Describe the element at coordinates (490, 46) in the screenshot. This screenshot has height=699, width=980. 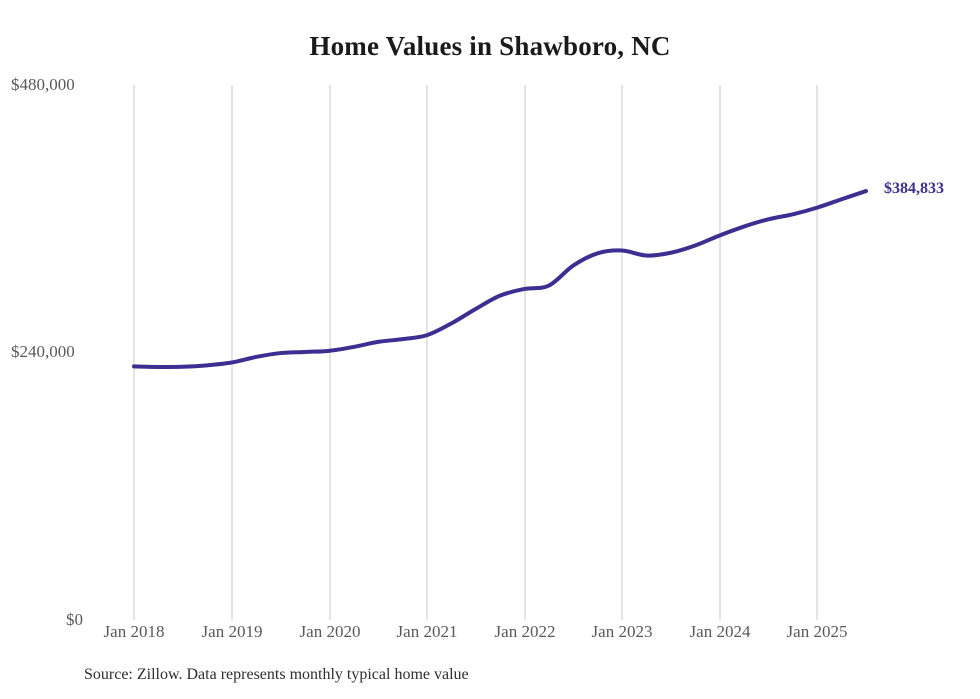
I see `chart-title: Home Values in Shawboro, NC` at that location.